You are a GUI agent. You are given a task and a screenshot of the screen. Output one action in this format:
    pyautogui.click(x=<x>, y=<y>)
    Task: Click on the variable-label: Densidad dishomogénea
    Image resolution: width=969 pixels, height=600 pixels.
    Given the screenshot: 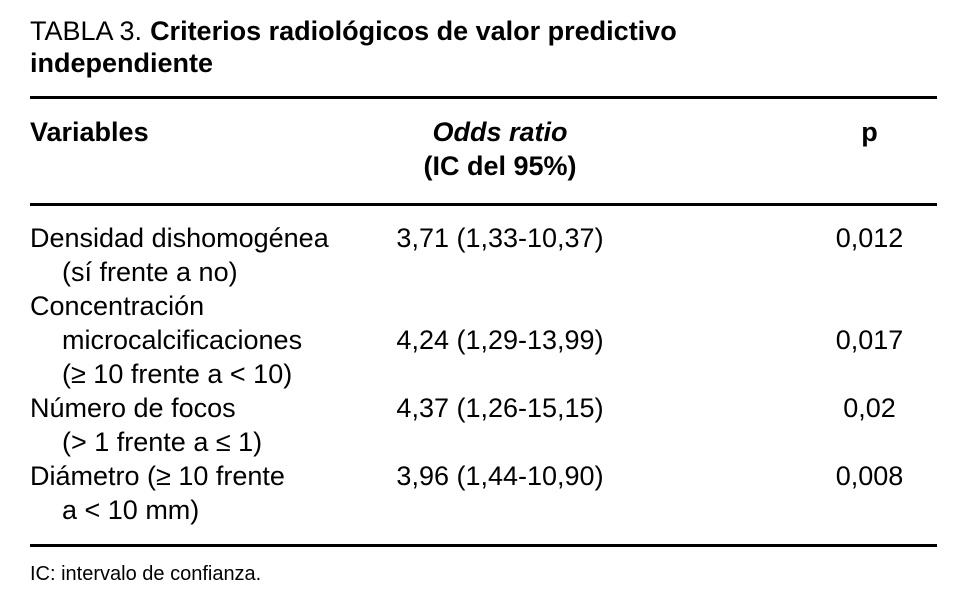 What is the action you would take?
    pyautogui.click(x=179, y=237)
    